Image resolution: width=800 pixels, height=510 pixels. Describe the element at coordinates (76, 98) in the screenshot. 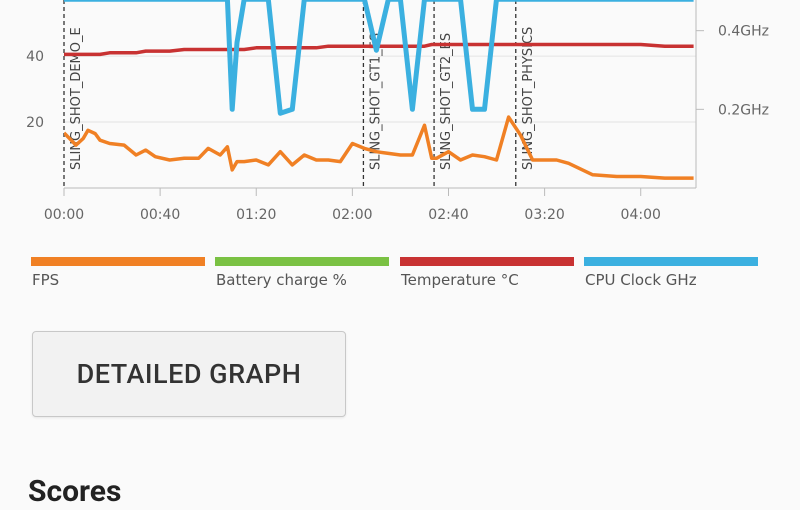

I see `annotation-label: SLING_SHOT_DEMO_E` at that location.